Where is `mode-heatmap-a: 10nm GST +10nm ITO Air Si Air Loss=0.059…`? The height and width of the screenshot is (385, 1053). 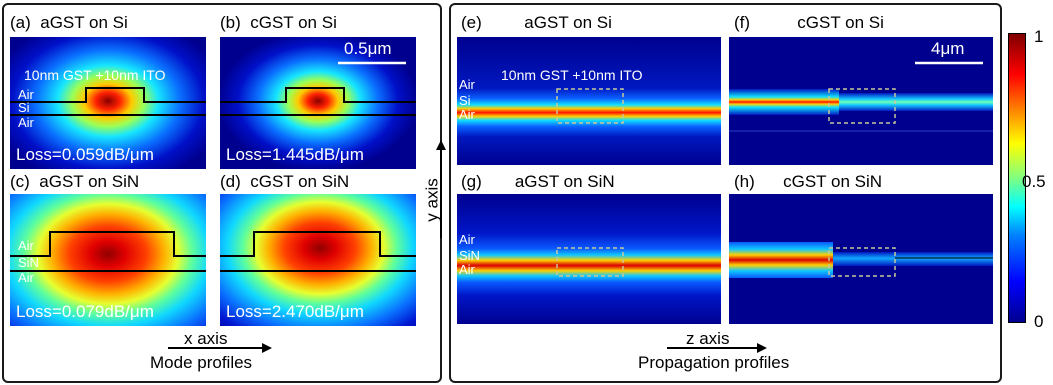 mode-heatmap-a: 10nm GST +10nm ITO Air Si Air Loss=0.059… is located at coordinates (108, 103).